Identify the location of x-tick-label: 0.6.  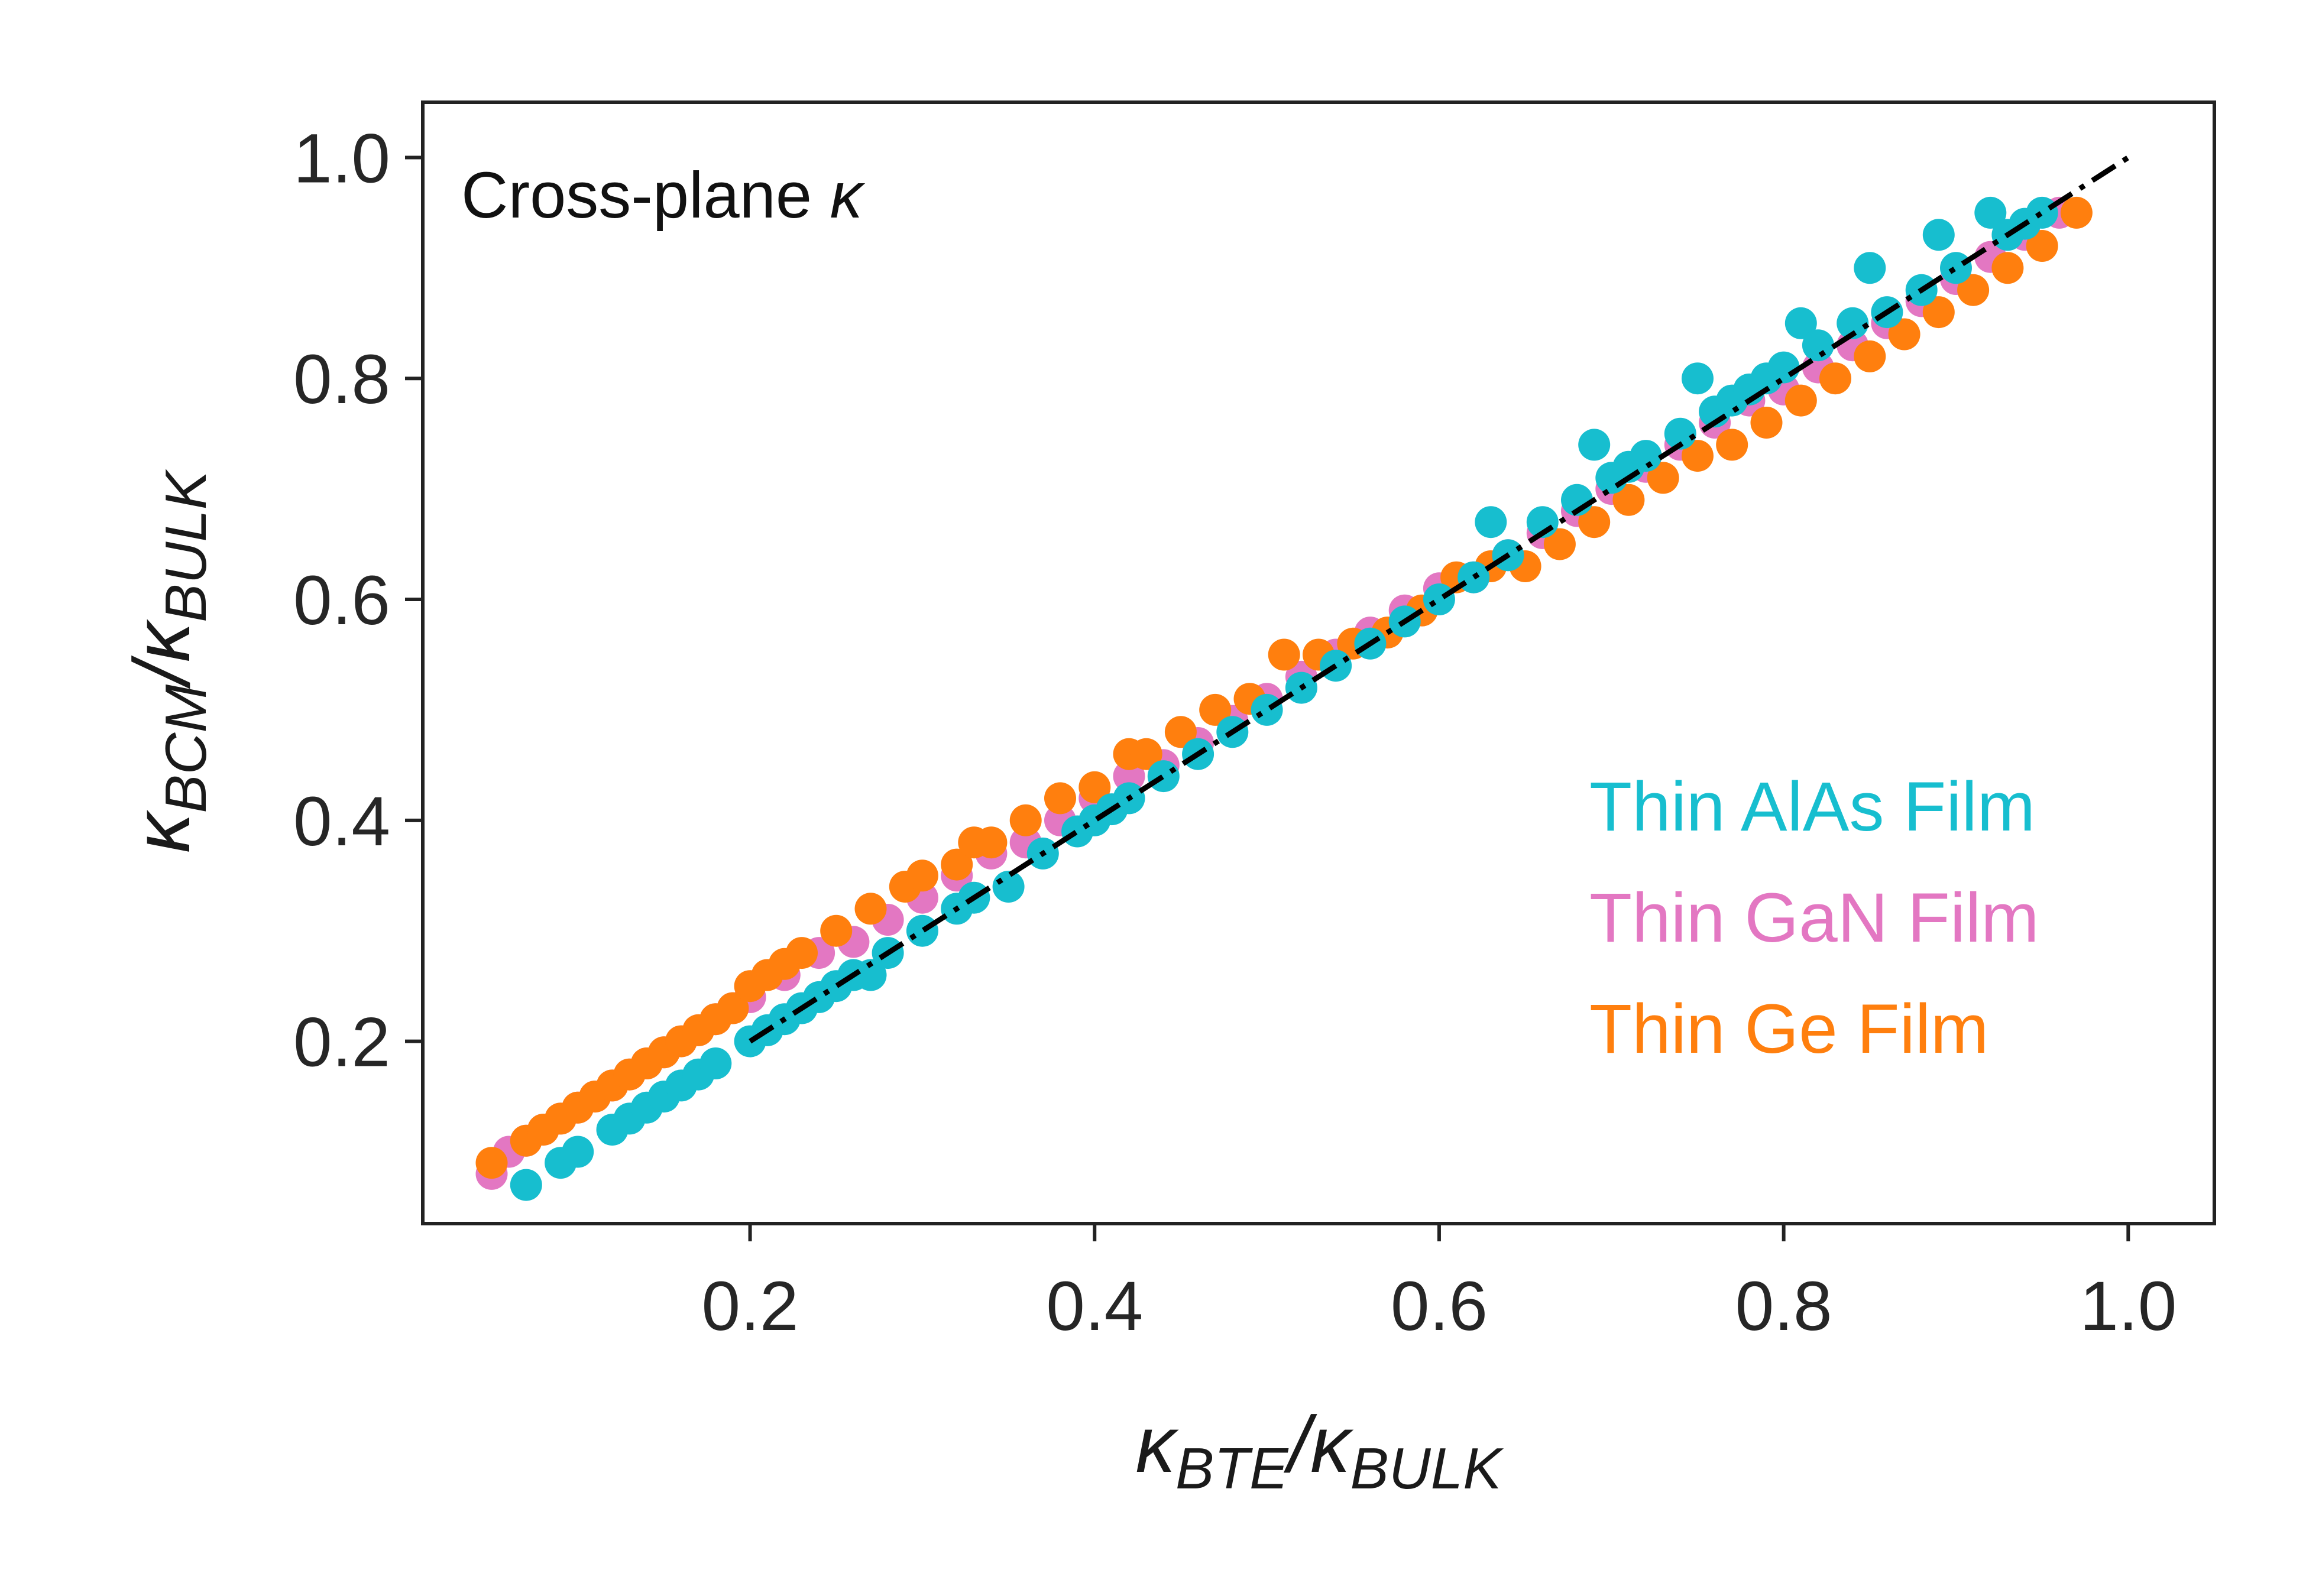
(1439, 1306).